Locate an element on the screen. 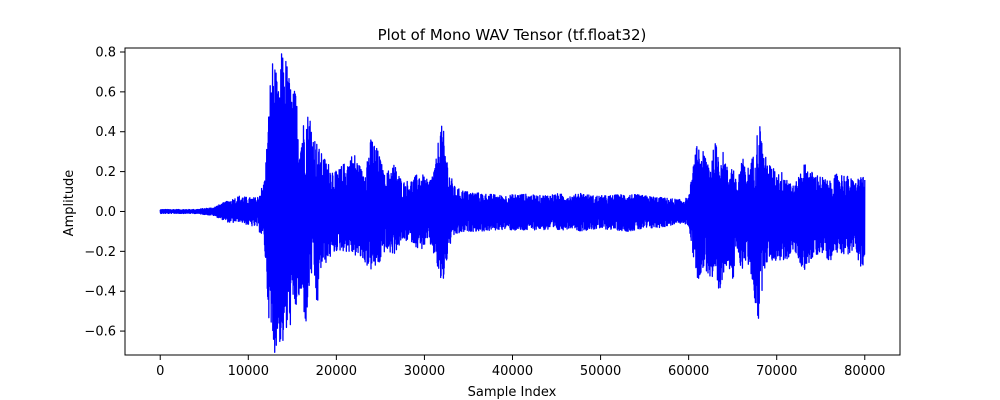  x-tick-label: 0 is located at coordinates (160, 371).